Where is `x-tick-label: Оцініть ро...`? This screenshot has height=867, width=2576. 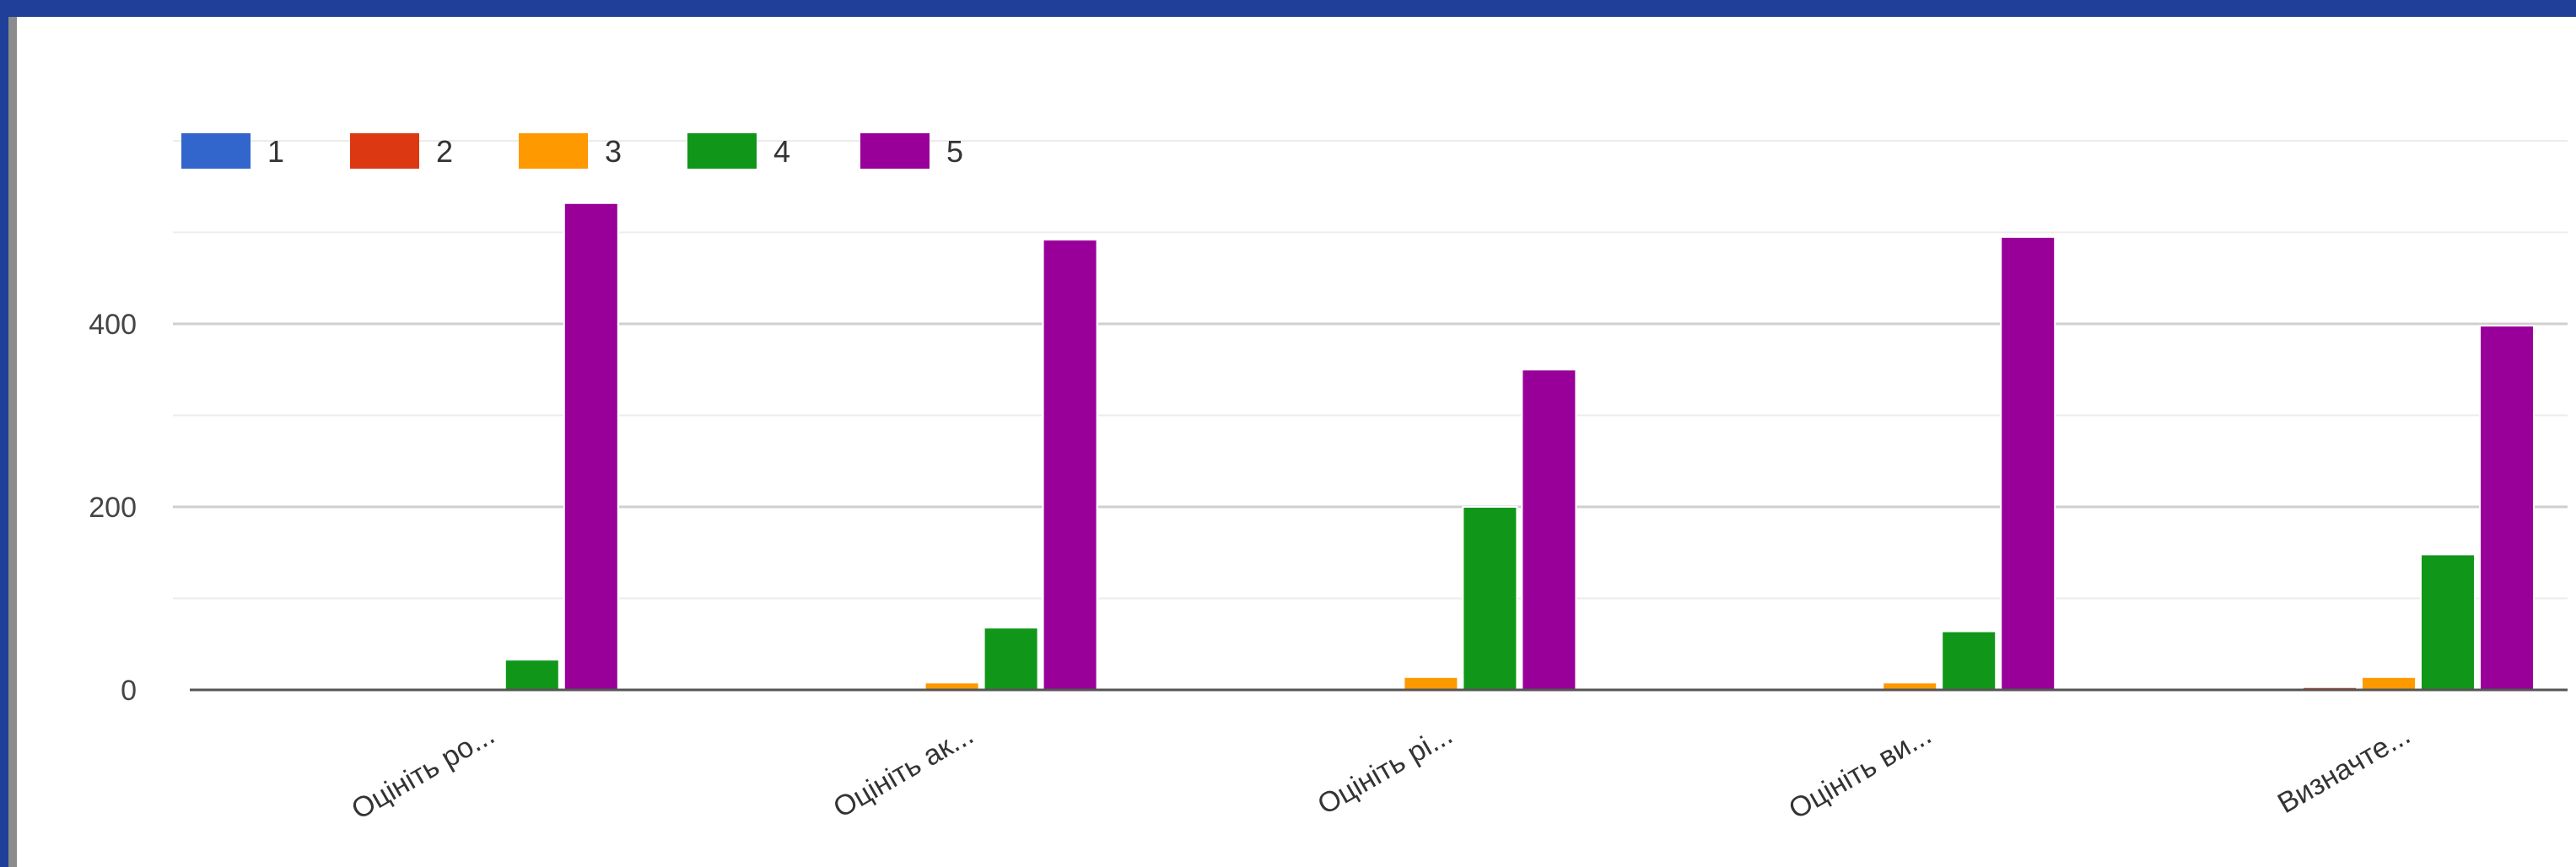 x-tick-label: Оцініть ро... is located at coordinates (422, 772).